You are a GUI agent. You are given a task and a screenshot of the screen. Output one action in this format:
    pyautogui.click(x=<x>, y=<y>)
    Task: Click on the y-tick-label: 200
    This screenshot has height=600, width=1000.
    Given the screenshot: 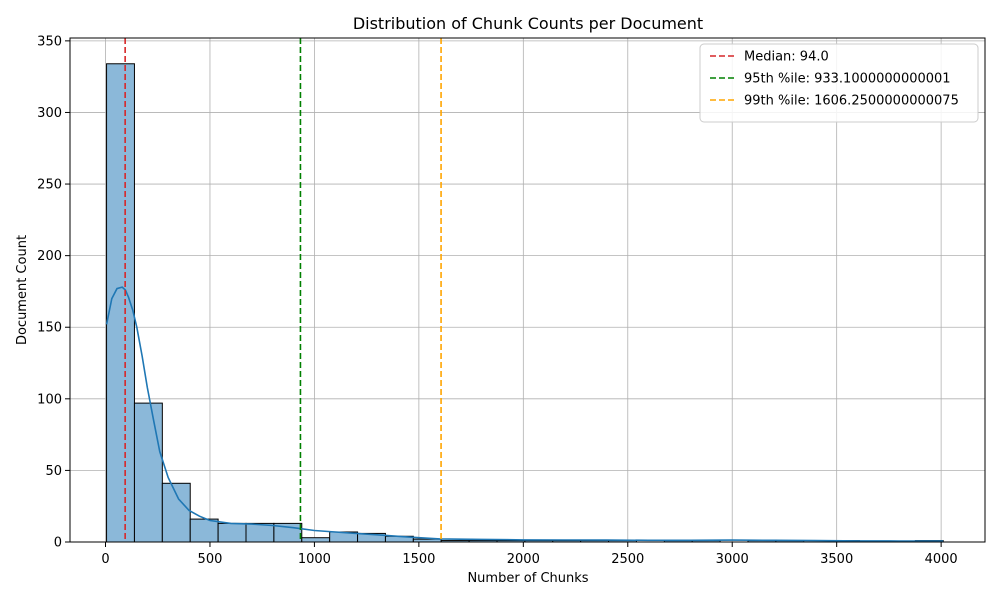 What is the action you would take?
    pyautogui.click(x=49, y=256)
    